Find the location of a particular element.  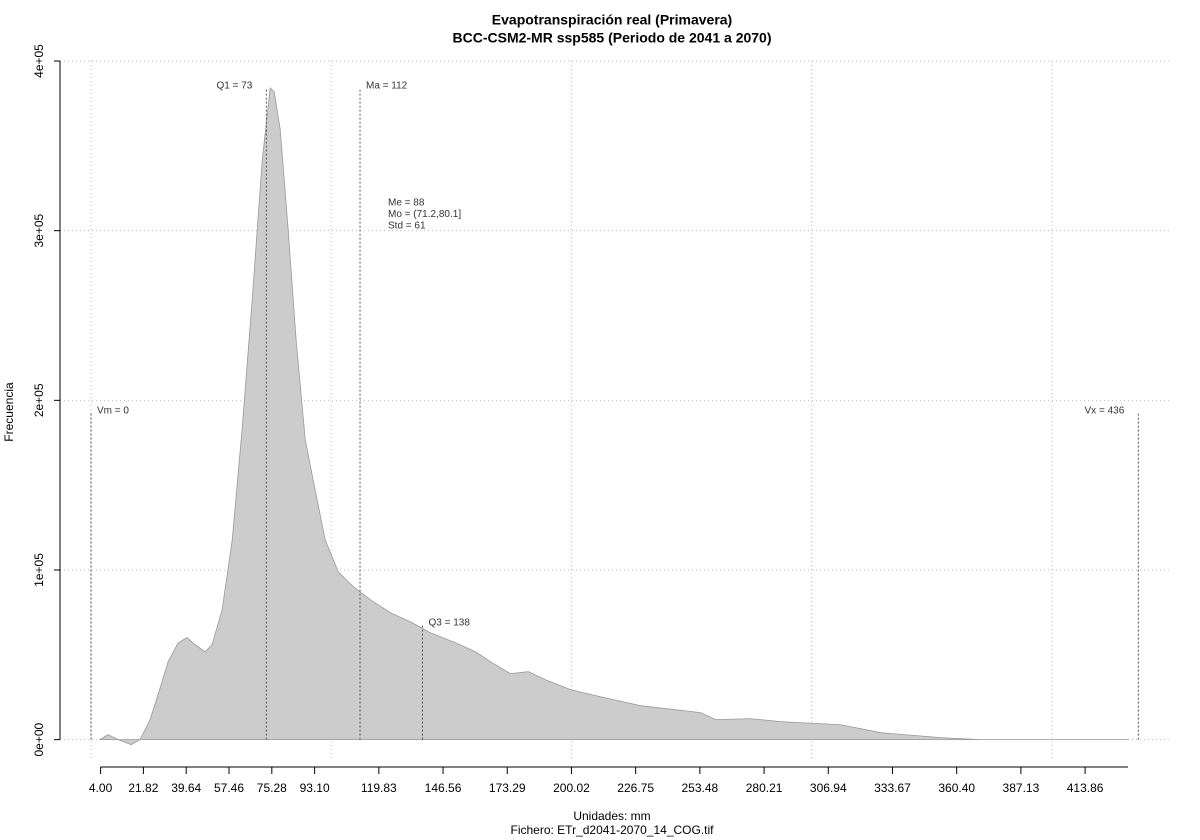

chart-title: Evapotranspiración real (Primavera) is located at coordinates (612, 20).